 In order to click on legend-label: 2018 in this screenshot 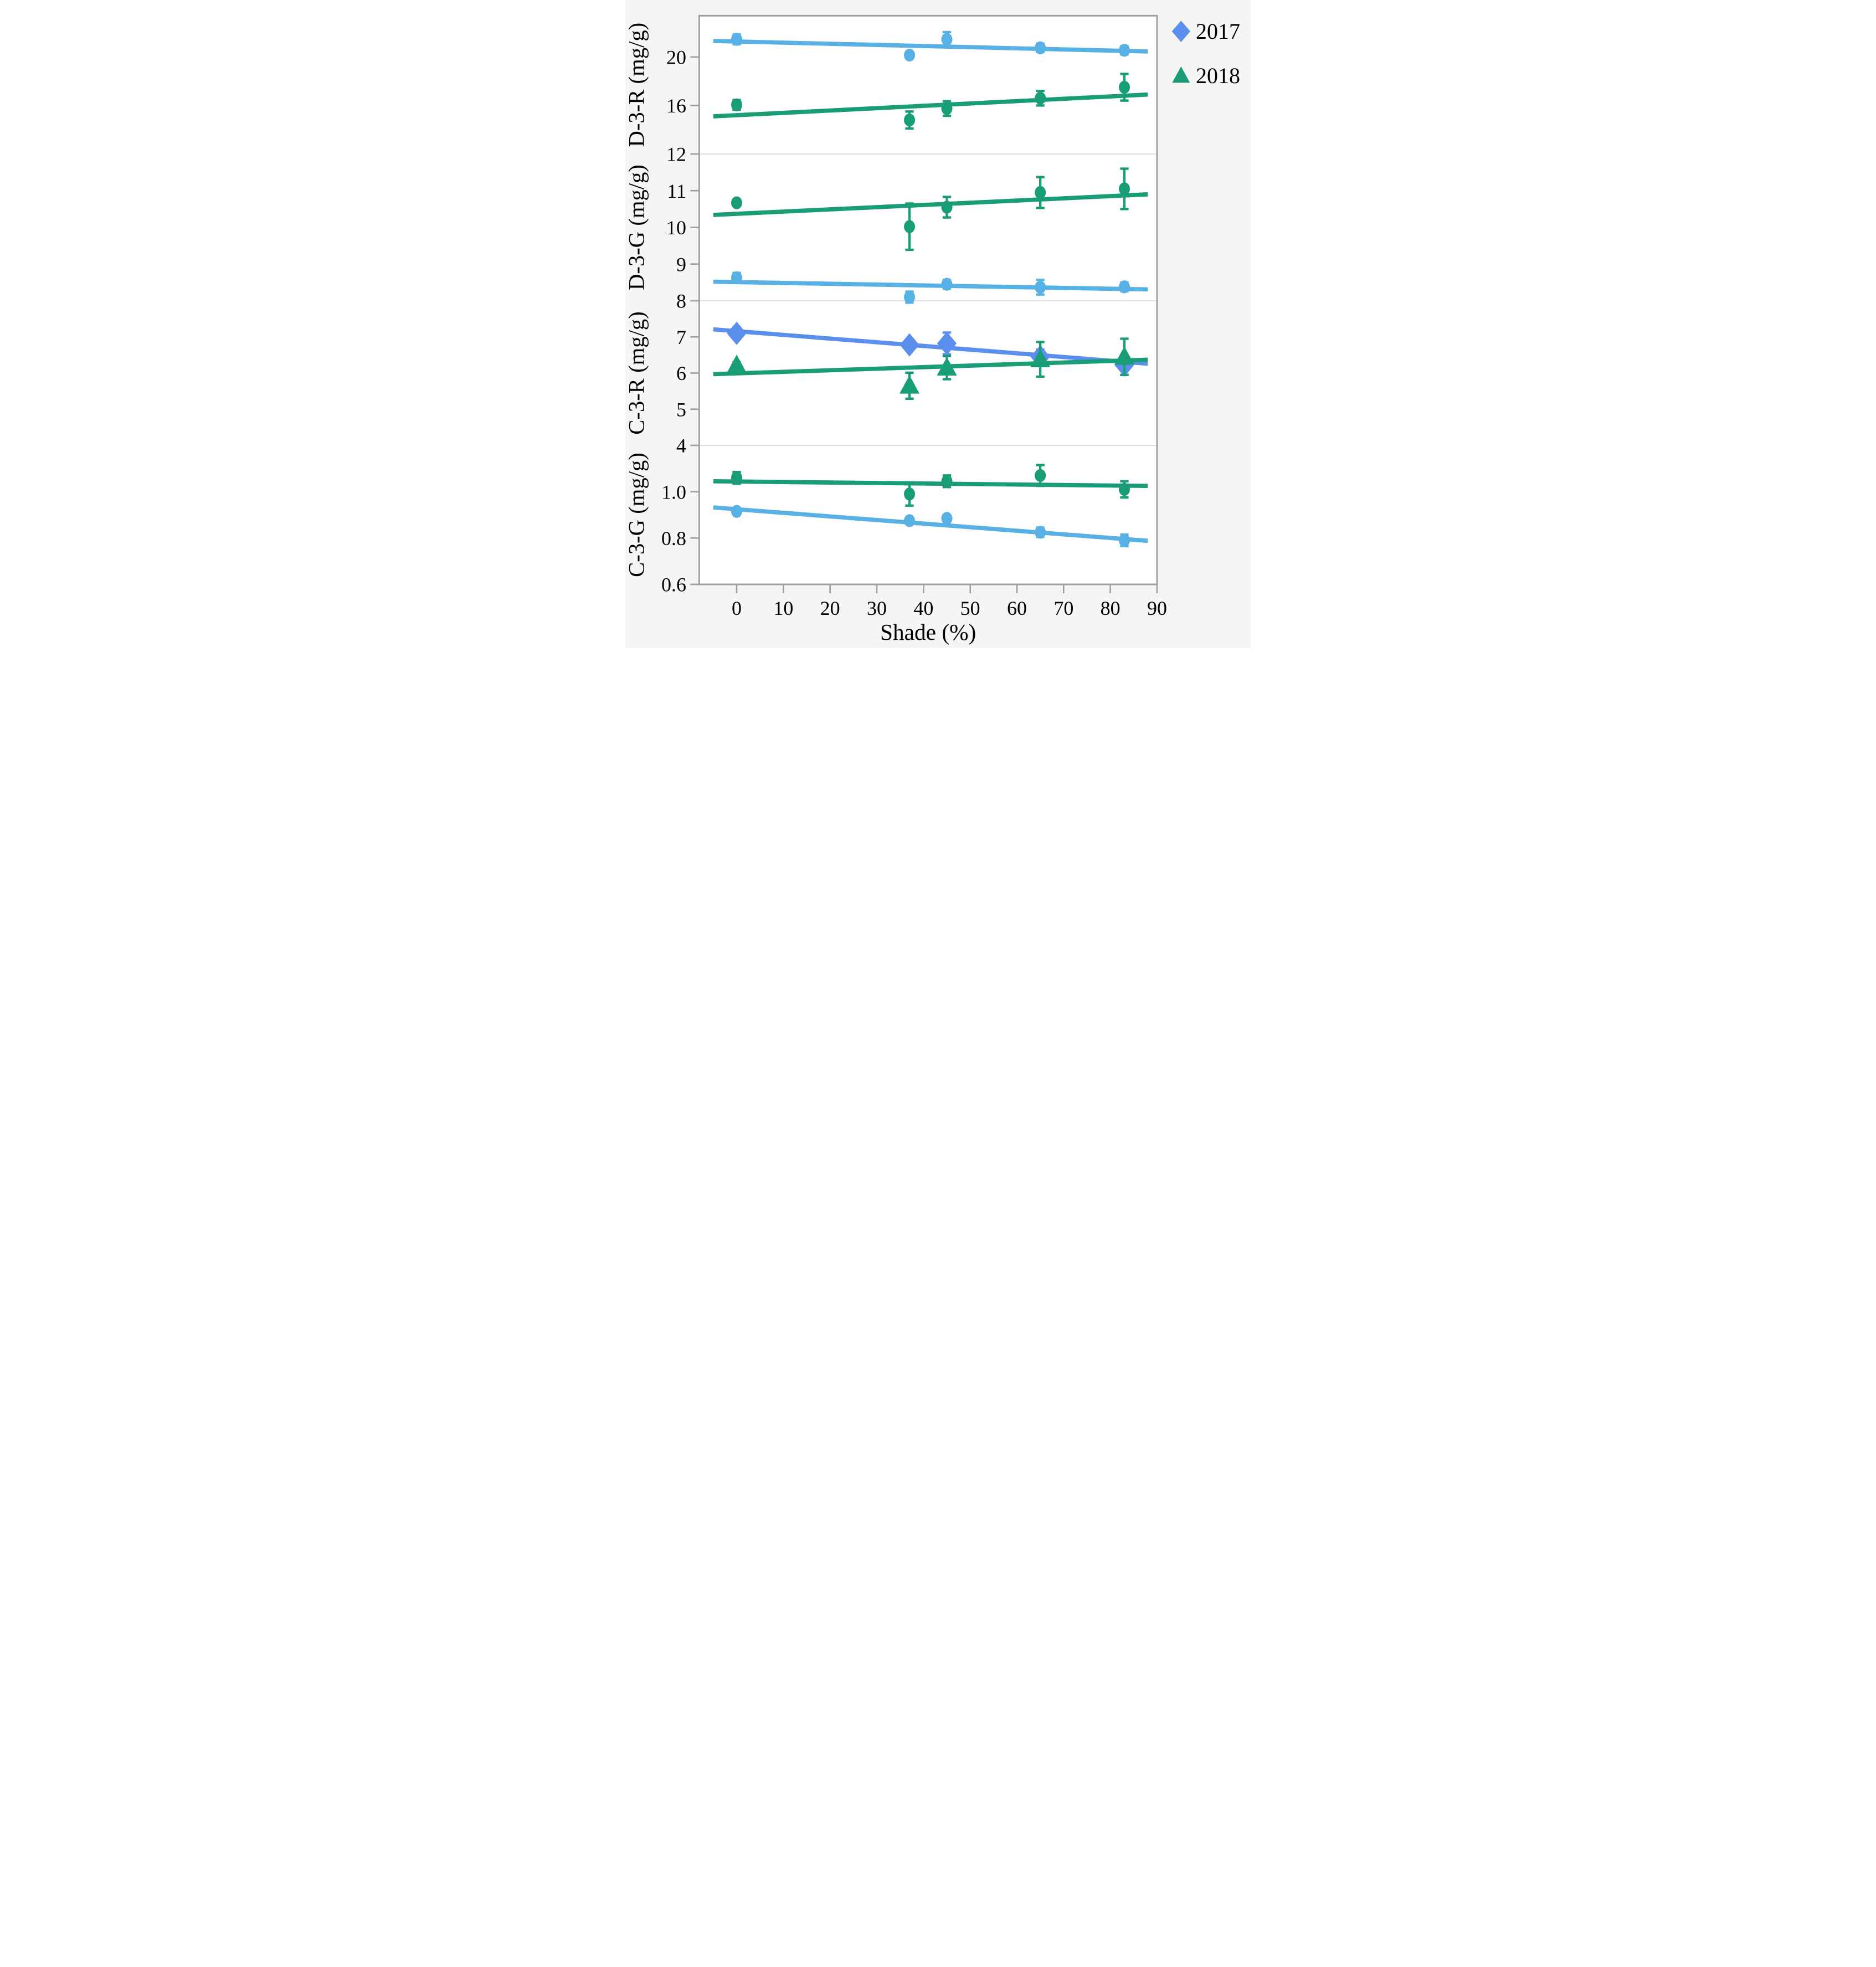, I will do `click(1218, 75)`.